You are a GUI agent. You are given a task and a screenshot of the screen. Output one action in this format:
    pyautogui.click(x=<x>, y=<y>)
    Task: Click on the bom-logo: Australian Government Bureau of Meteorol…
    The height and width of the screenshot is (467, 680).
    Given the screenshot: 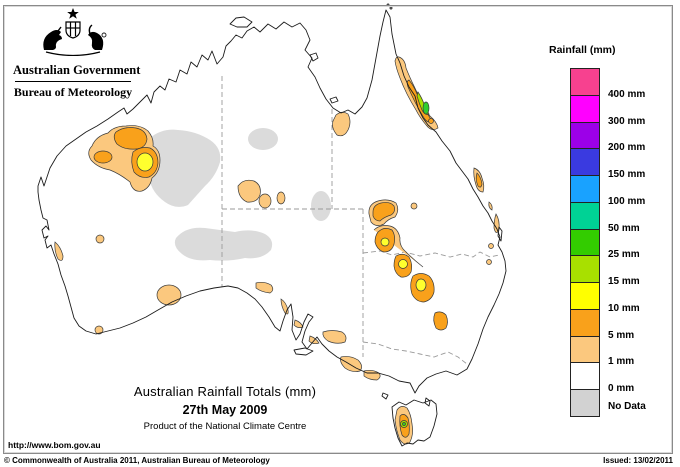 What is the action you would take?
    pyautogui.click(x=77, y=53)
    